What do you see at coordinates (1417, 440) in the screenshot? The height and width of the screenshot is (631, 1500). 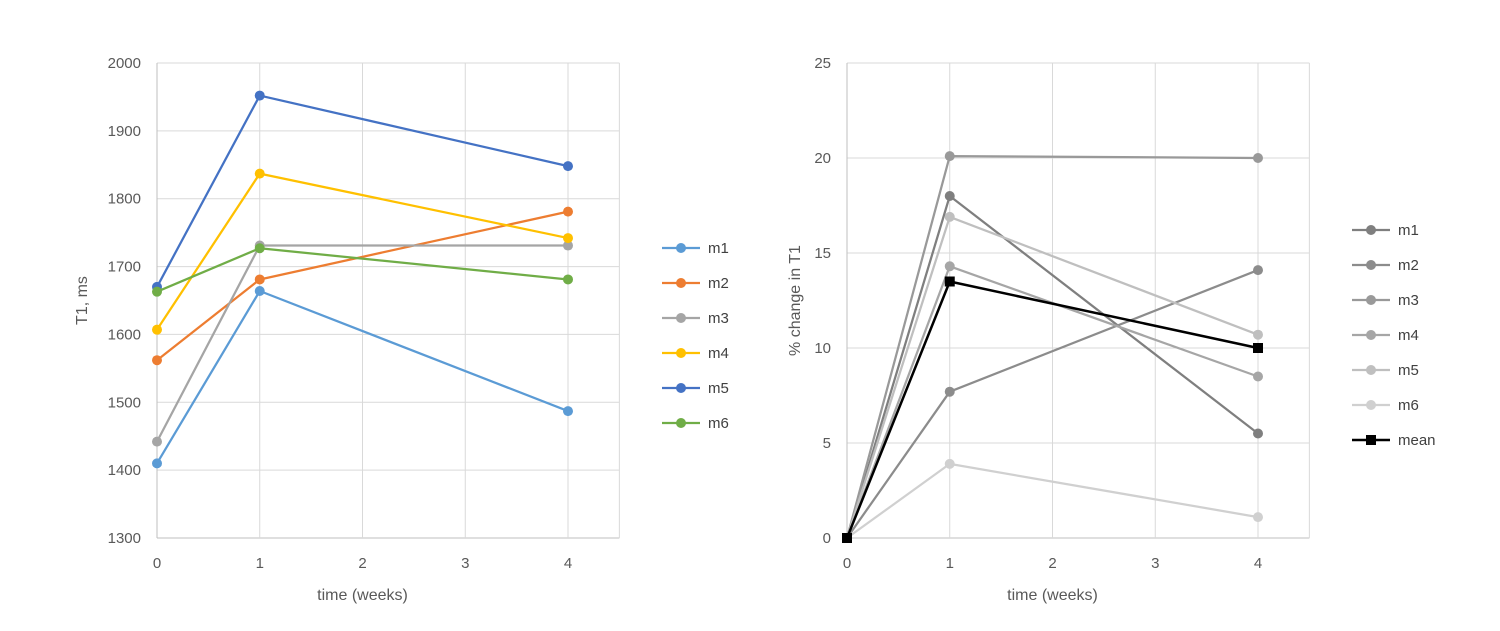 I see `legend-label-mean: mean` at bounding box center [1417, 440].